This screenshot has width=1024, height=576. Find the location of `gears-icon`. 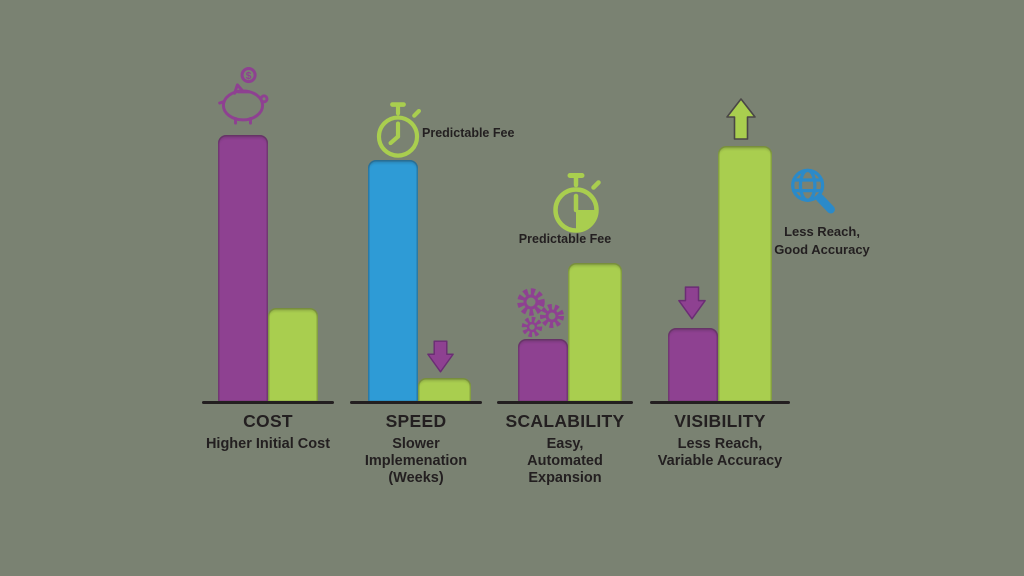

gears-icon is located at coordinates (540, 313).